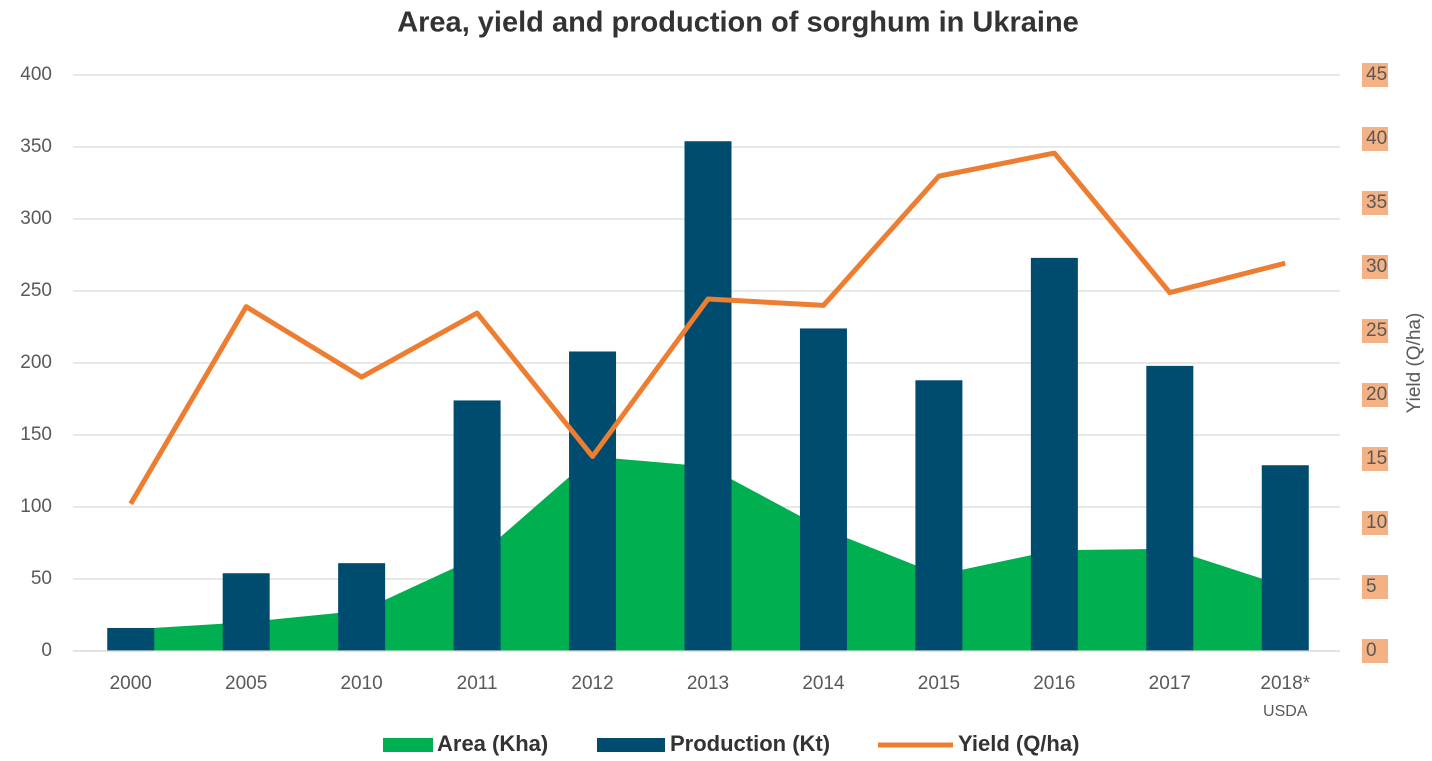 This screenshot has width=1432, height=761. What do you see at coordinates (246, 683) in the screenshot?
I see `x-tick-label: 2005` at bounding box center [246, 683].